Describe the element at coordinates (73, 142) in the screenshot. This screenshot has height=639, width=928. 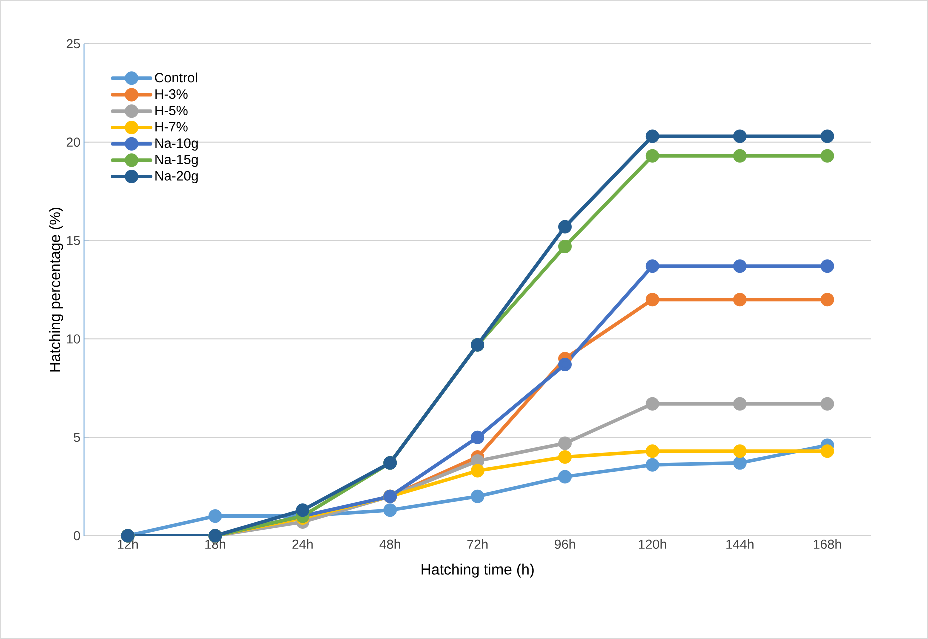
I see `y-tick-label: 20` at that location.